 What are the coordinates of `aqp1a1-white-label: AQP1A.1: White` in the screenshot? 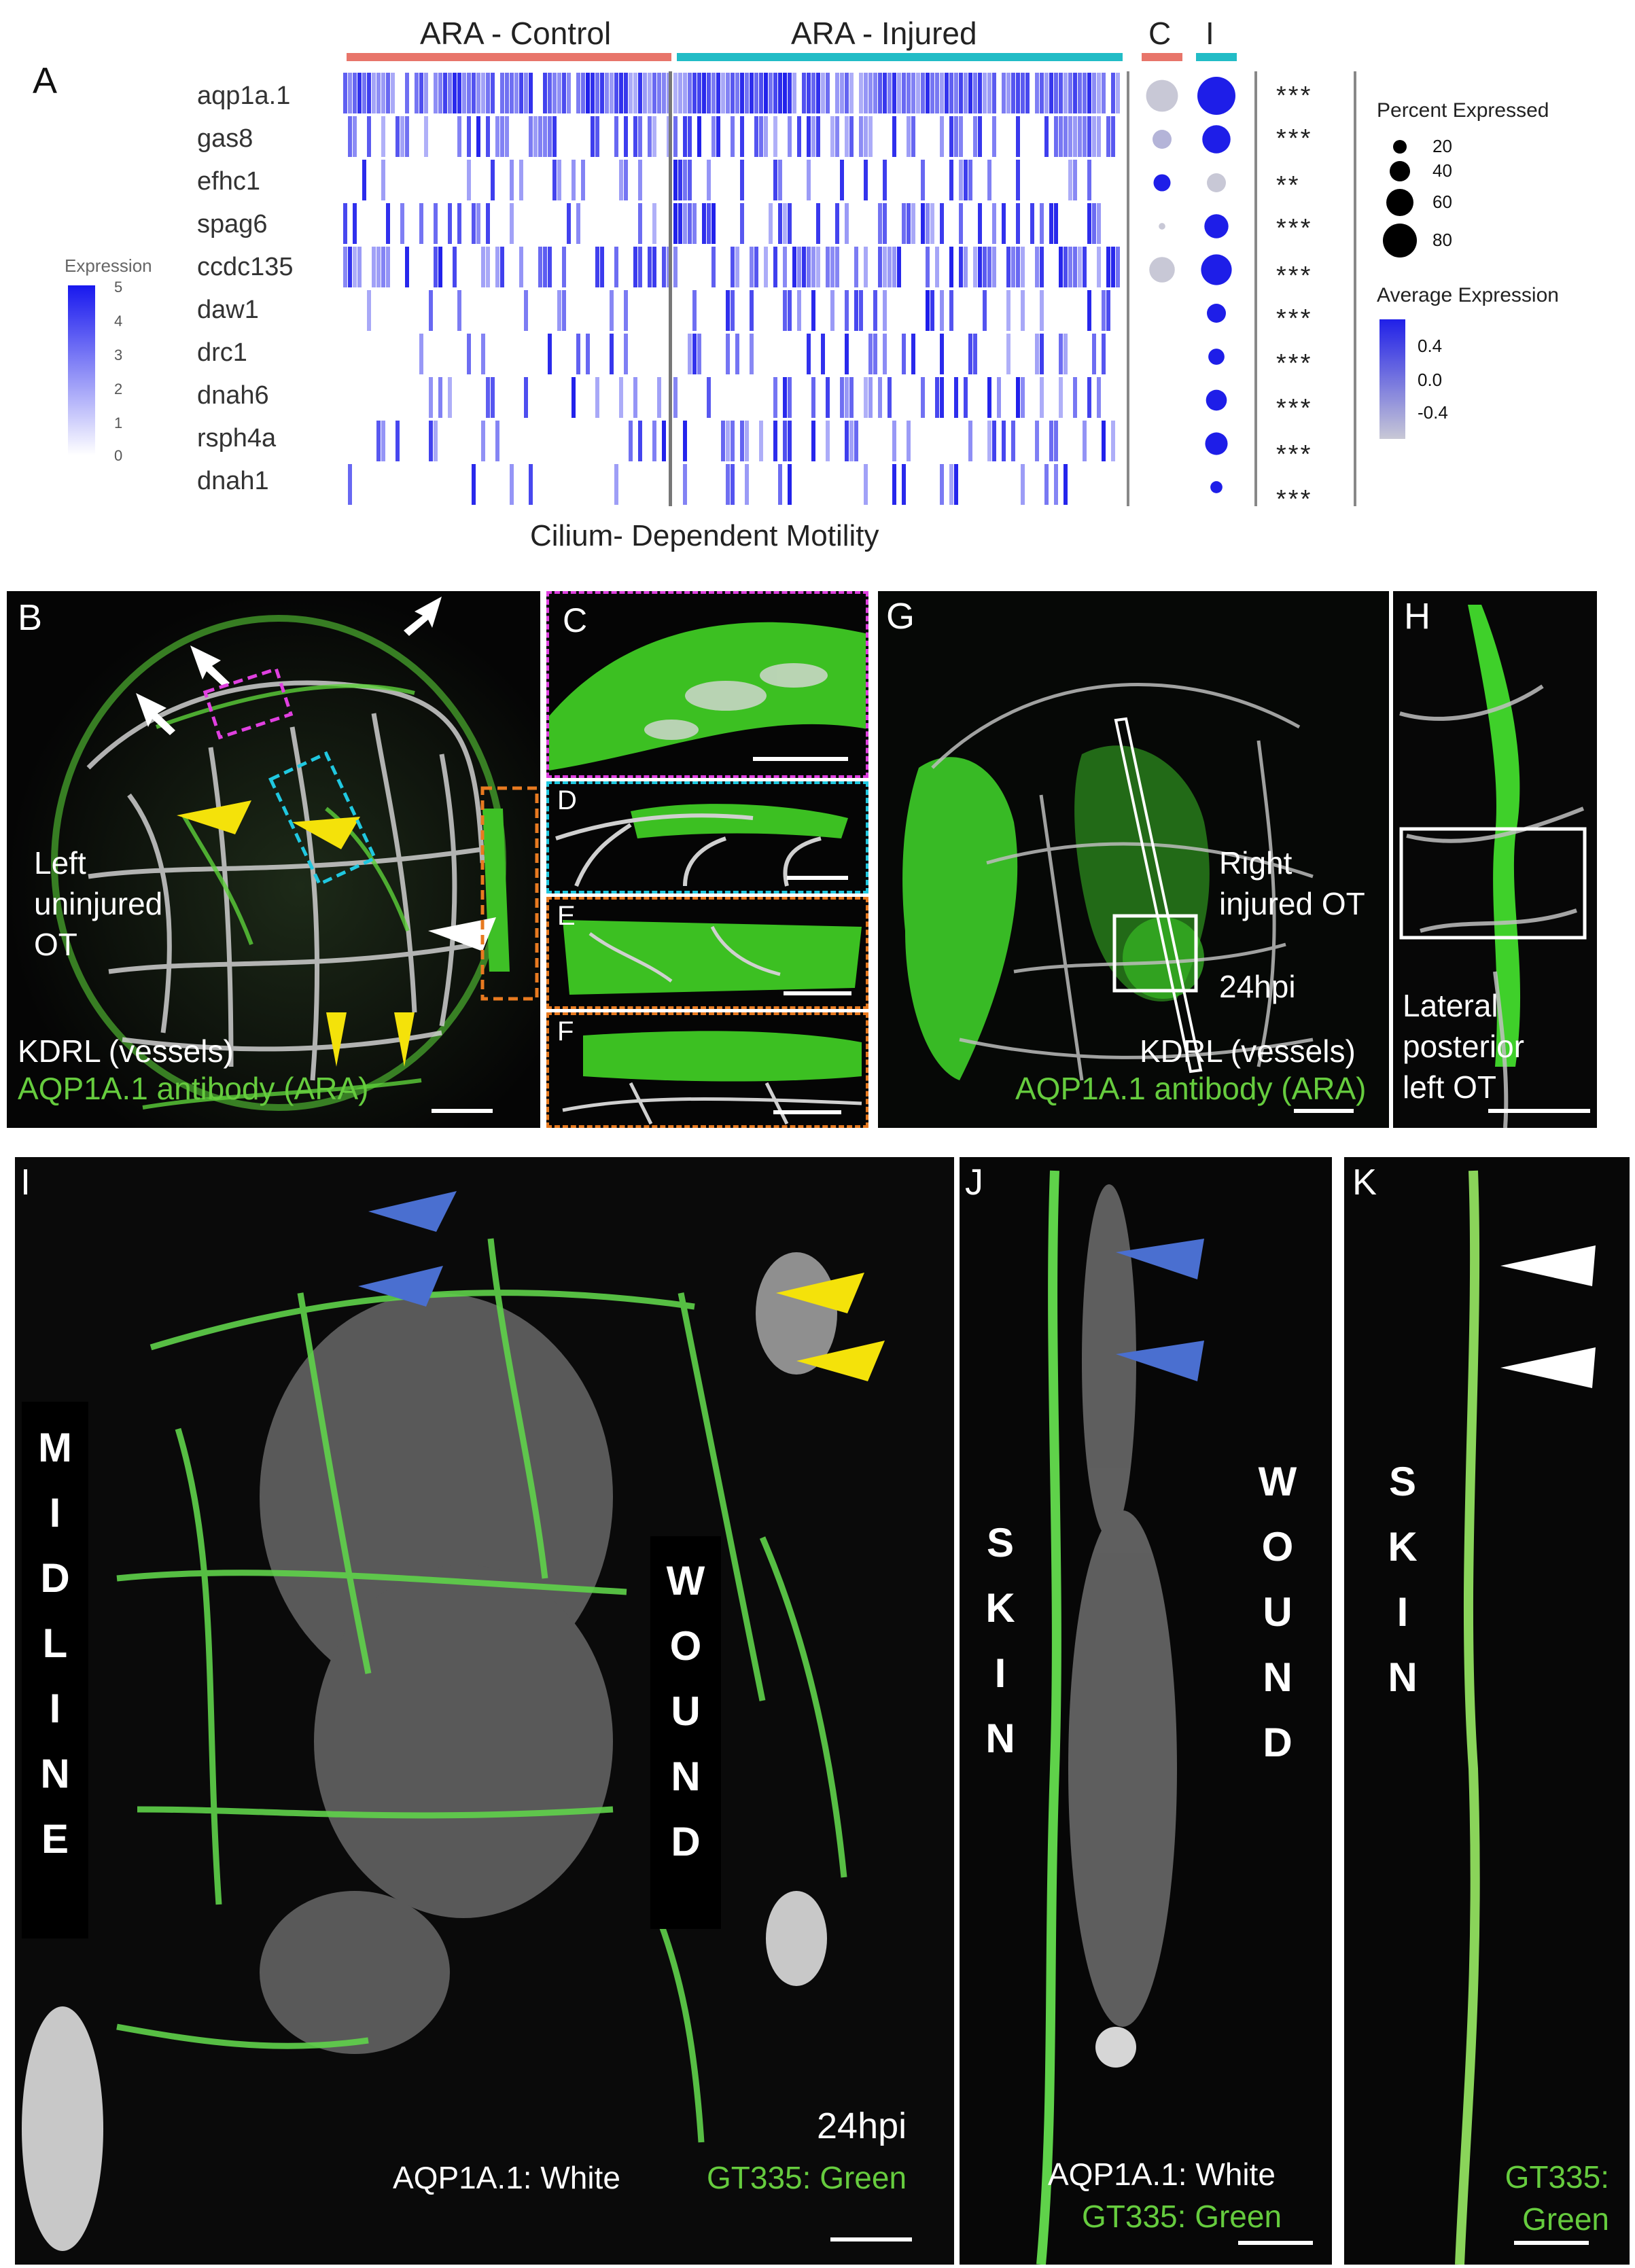 It's located at (1162, 2174).